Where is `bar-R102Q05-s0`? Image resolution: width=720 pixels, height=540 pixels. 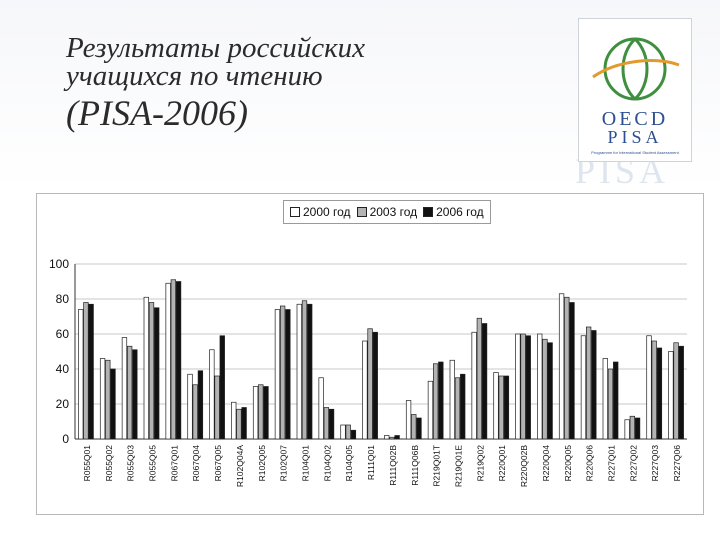
bar-R102Q05-s0 is located at coordinates (255, 413).